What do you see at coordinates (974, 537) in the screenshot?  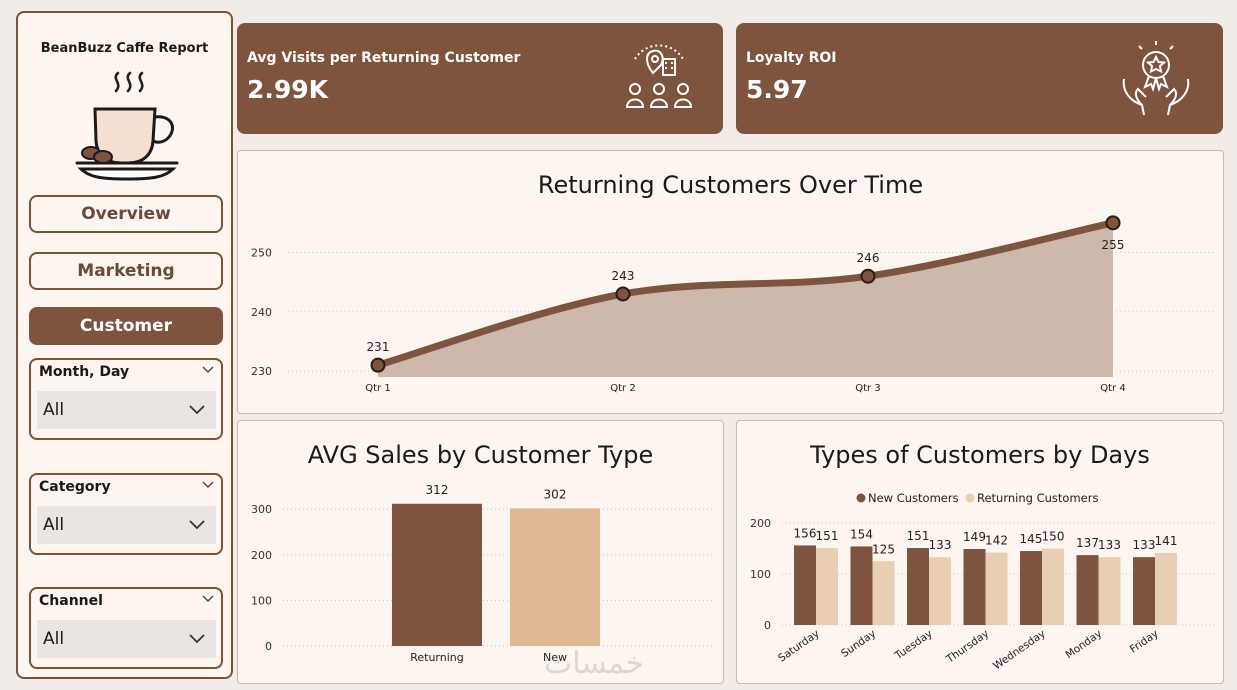 I see `data-label: 149` at bounding box center [974, 537].